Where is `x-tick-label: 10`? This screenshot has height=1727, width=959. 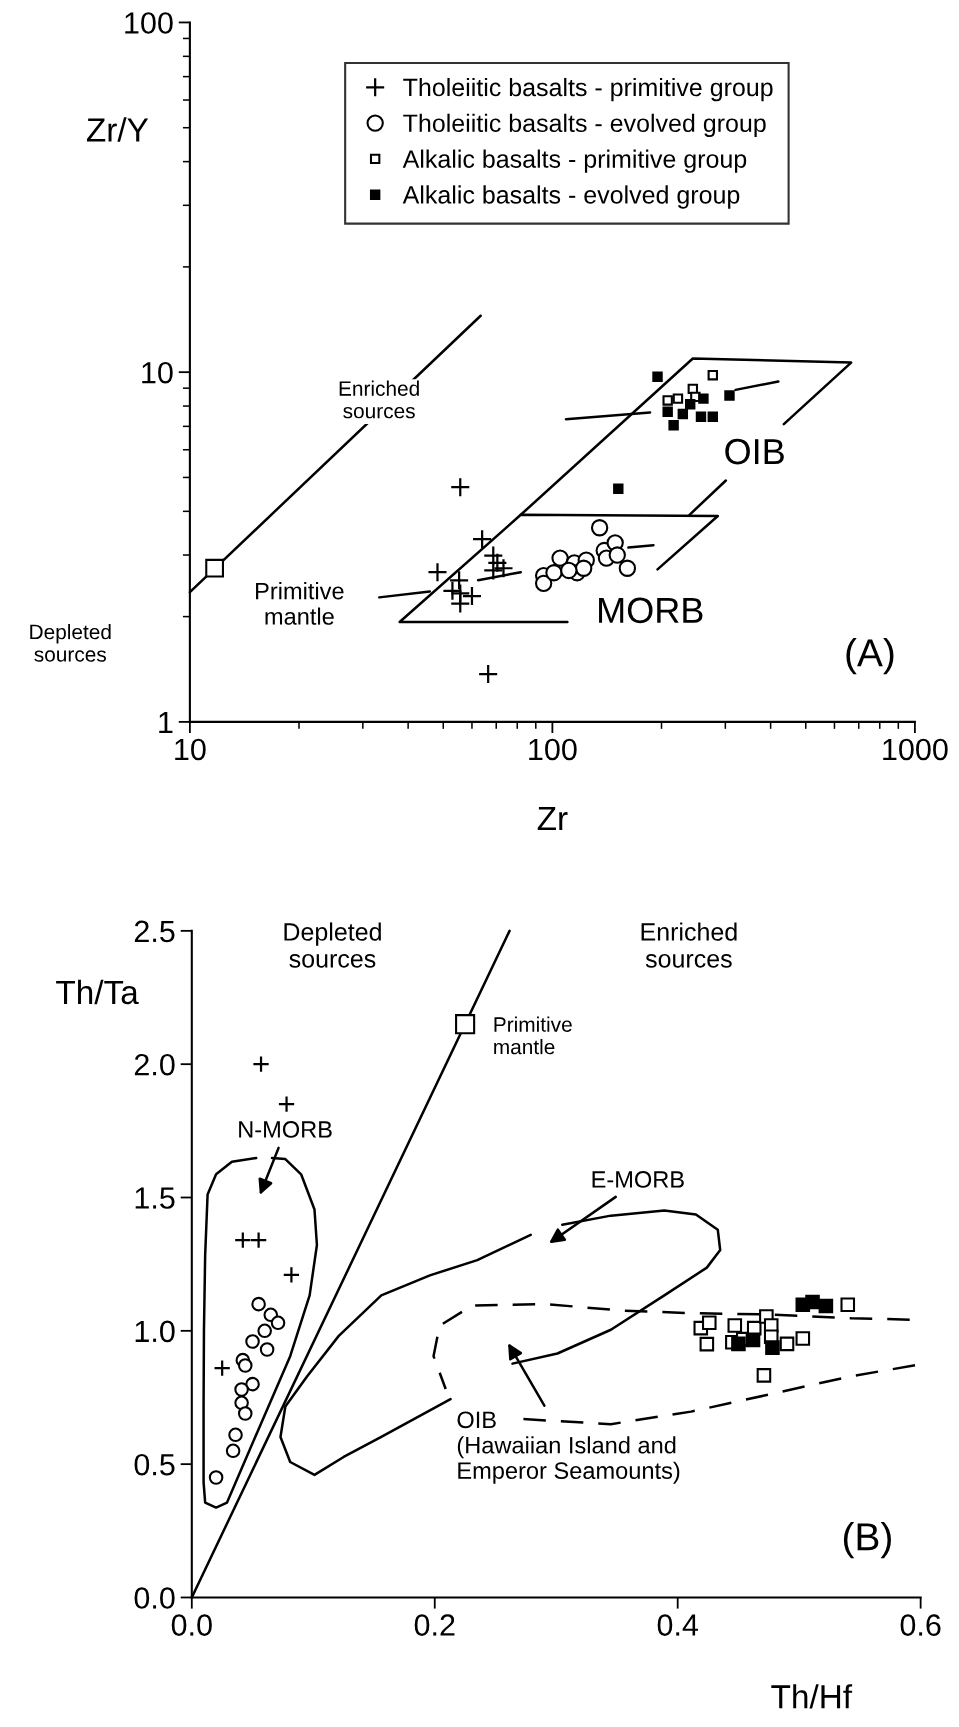
x-tick-label: 10 is located at coordinates (190, 749).